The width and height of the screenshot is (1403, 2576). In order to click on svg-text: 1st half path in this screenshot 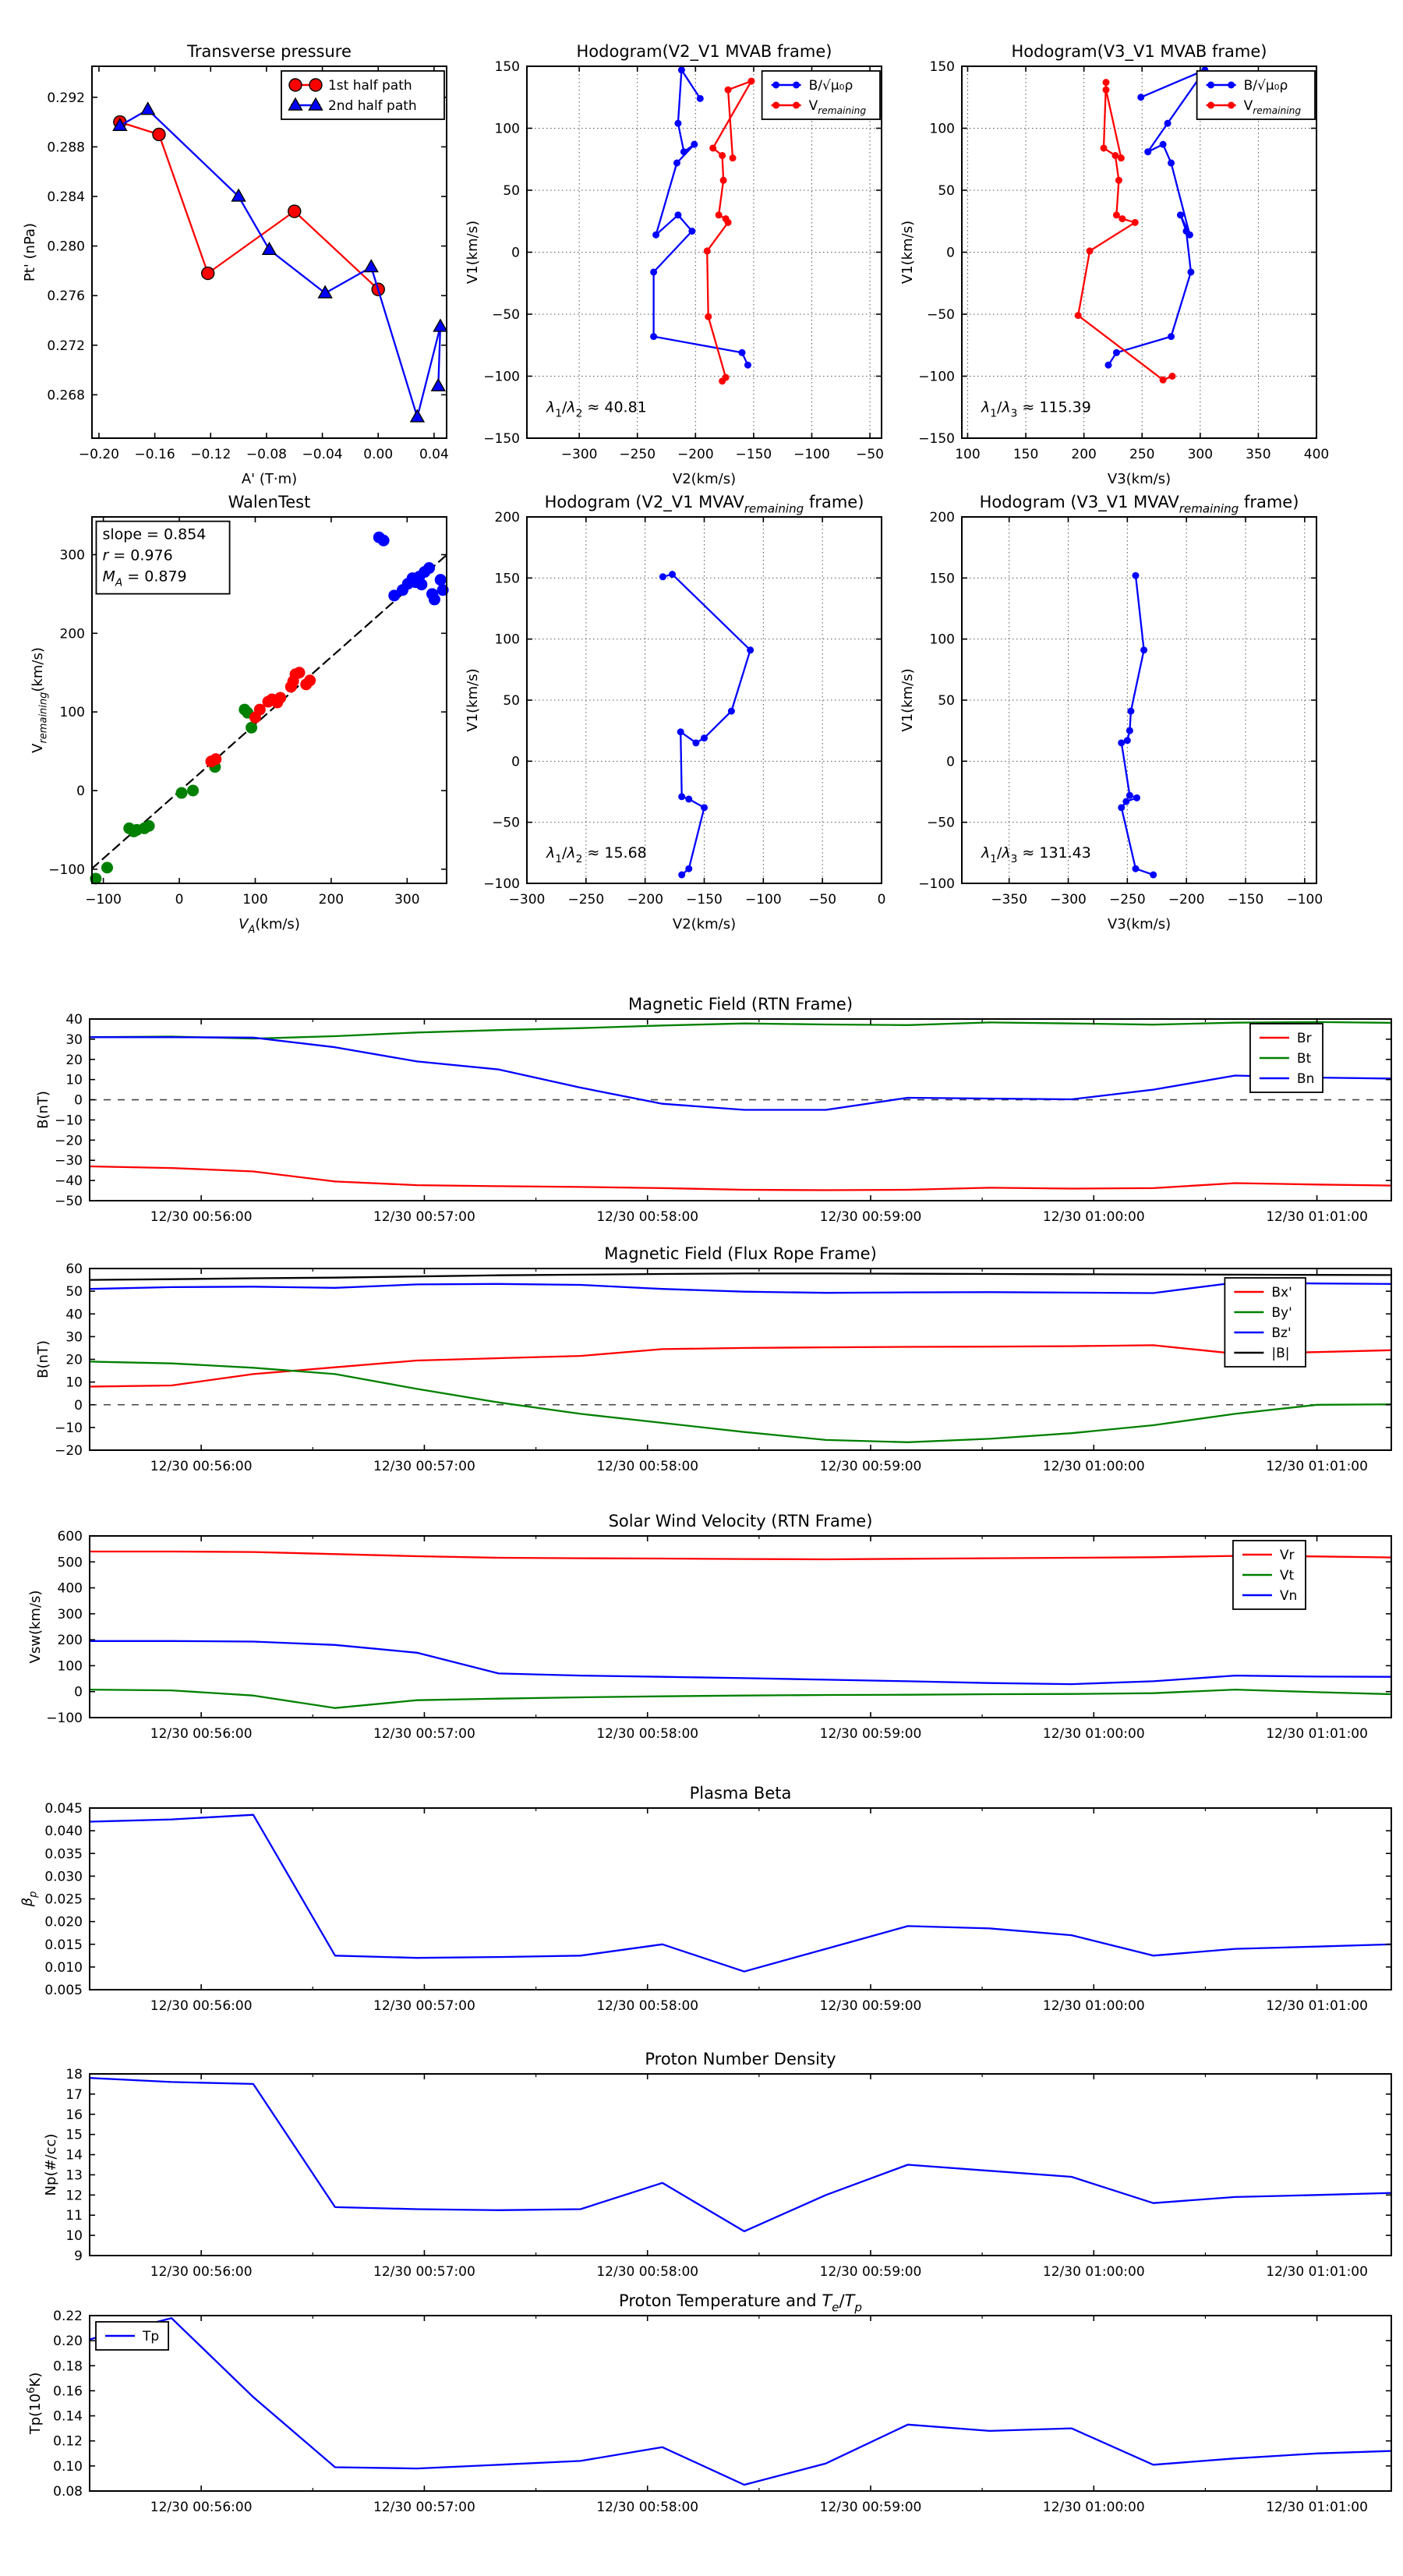, I will do `click(370, 86)`.